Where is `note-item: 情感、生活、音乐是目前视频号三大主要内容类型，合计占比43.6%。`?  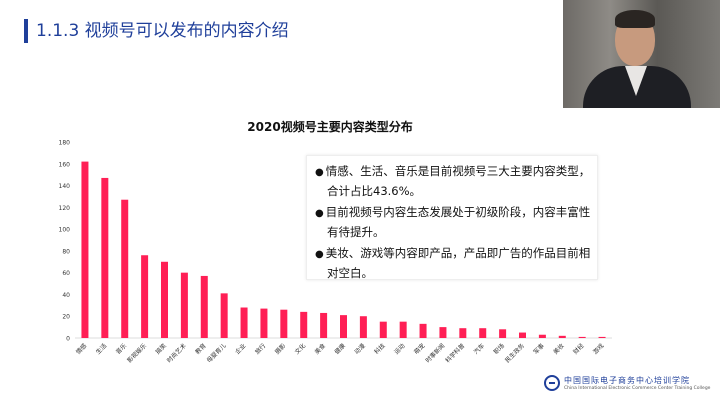 note-item: 情感、生活、音乐是目前视频号三大主要内容类型，合计占比43.6%。 is located at coordinates (454, 181).